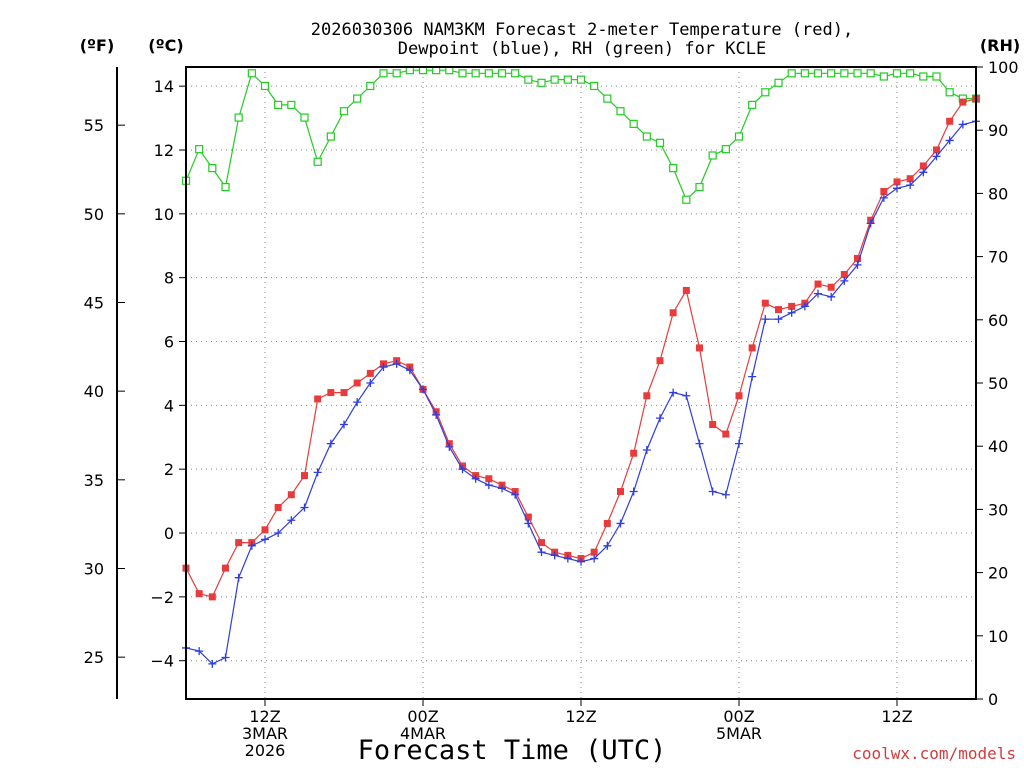 The width and height of the screenshot is (1024, 768). Describe the element at coordinates (739, 733) in the screenshot. I see `x-tick-label: 5MAR` at that location.